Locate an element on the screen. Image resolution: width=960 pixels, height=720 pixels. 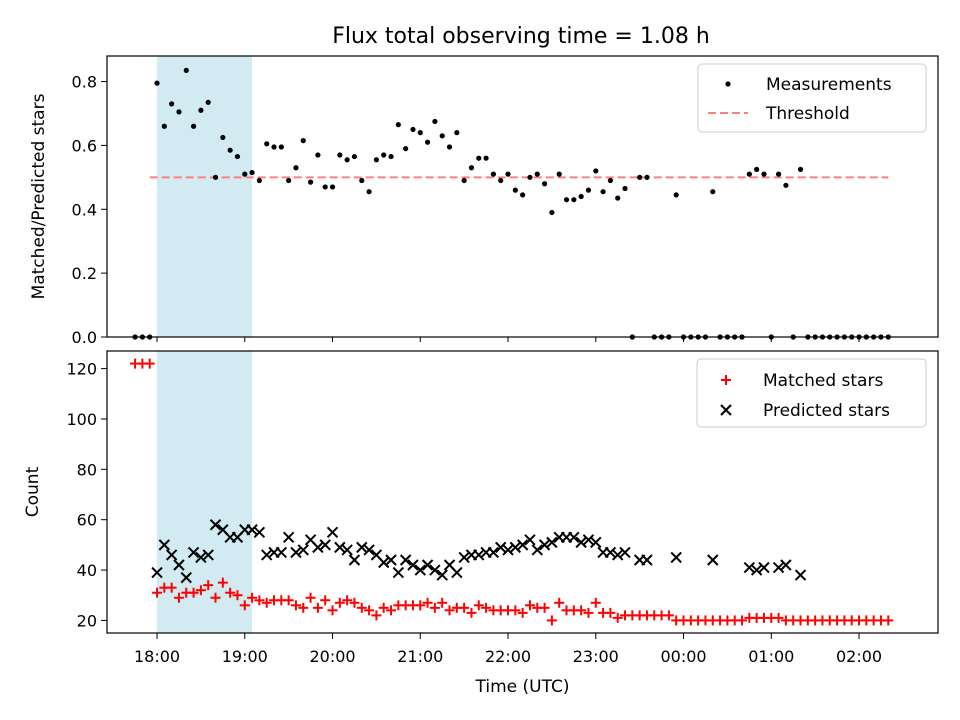
legend-measurement-marker is located at coordinates (728, 84).